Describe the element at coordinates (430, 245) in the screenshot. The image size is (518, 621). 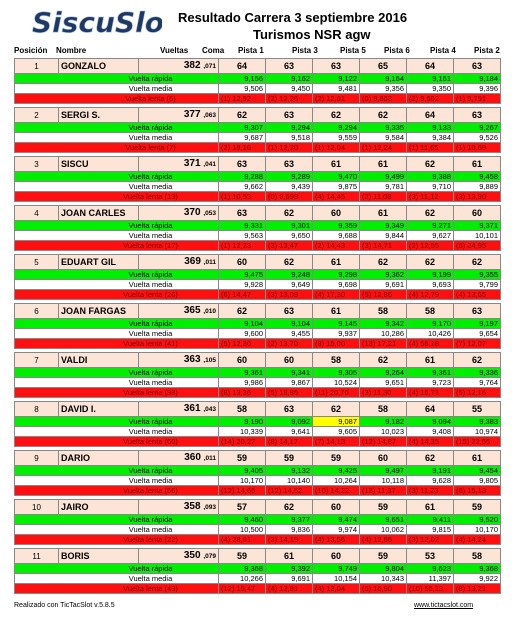
I see `slow-lap-cell: (2) 12,55` at that location.